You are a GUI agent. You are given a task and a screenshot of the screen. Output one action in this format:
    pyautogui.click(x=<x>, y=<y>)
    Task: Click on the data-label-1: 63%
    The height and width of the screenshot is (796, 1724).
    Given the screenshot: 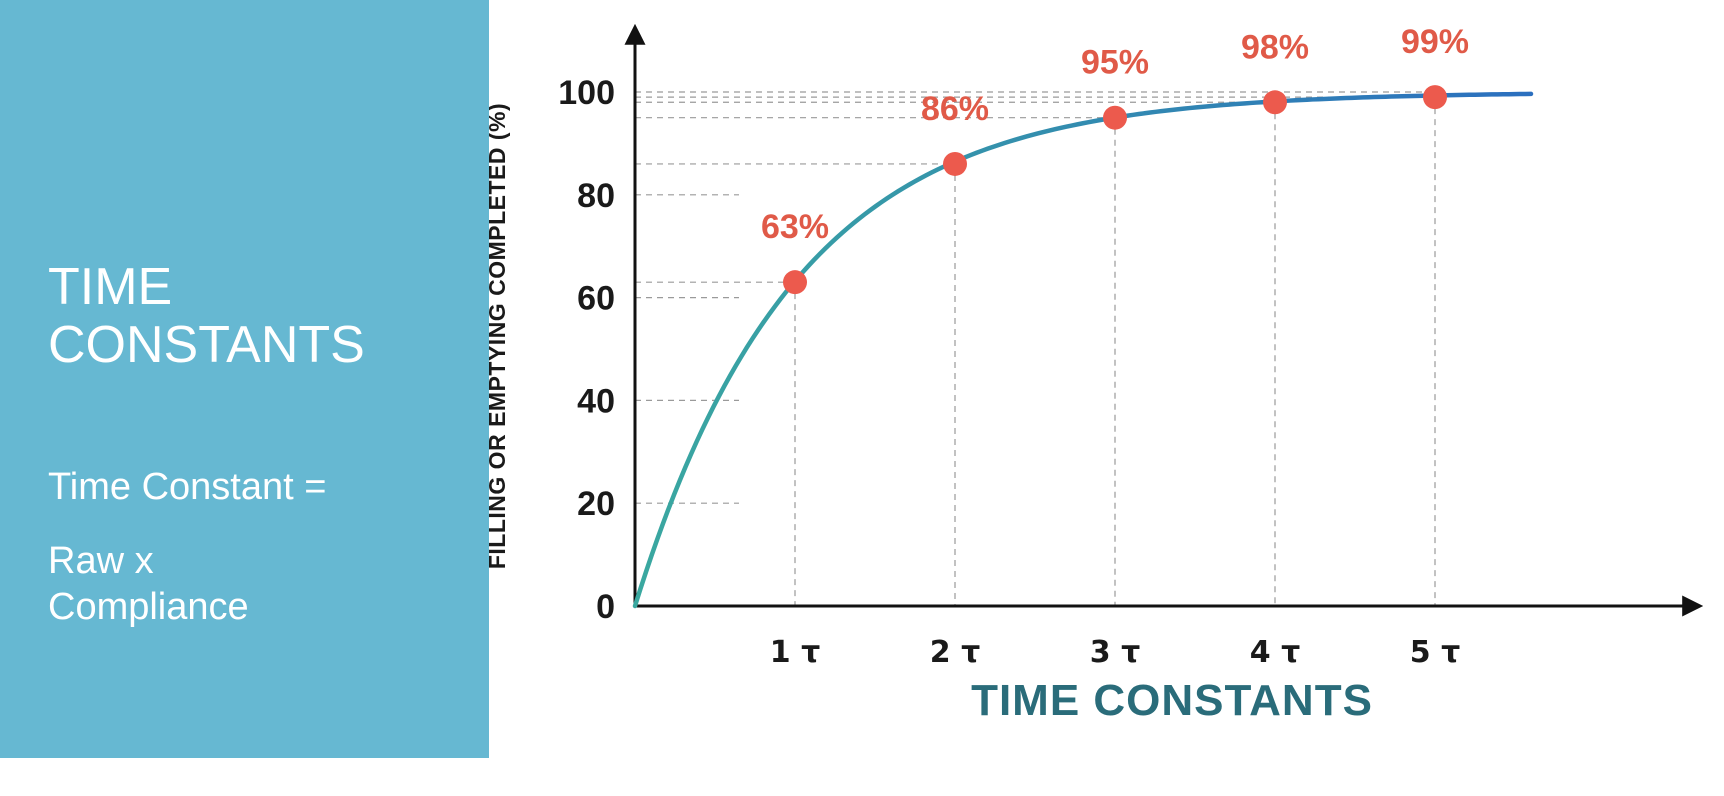 What is the action you would take?
    pyautogui.click(x=795, y=227)
    